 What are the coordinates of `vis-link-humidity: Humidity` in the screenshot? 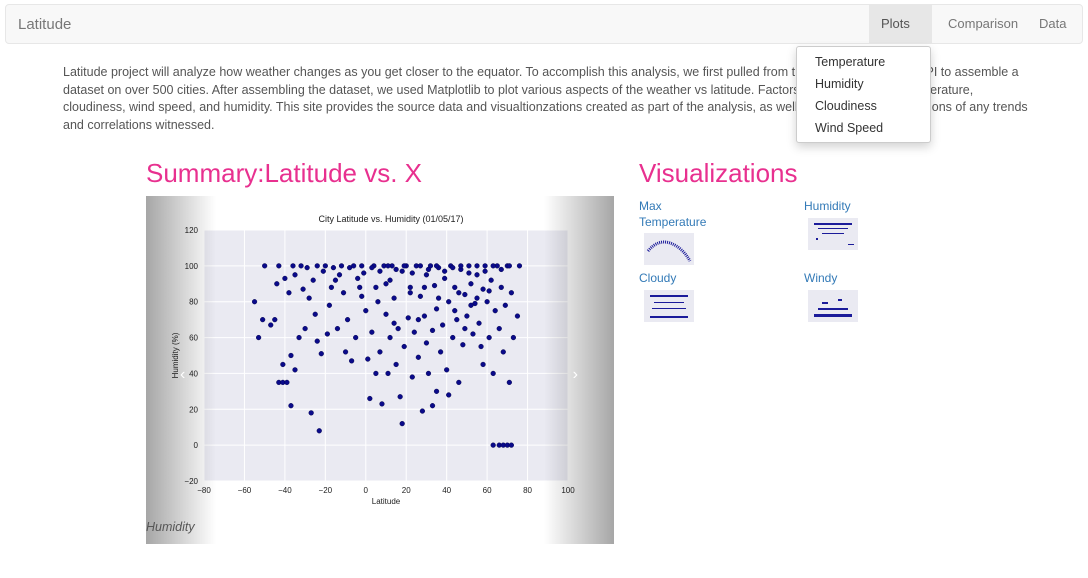 It's located at (827, 206).